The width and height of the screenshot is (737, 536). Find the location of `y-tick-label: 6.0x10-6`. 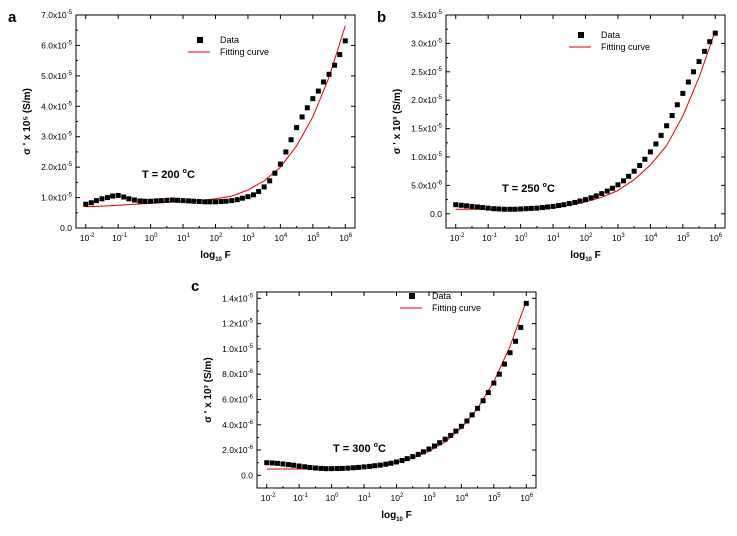

y-tick-label: 6.0x10-6 is located at coordinates (238, 399).